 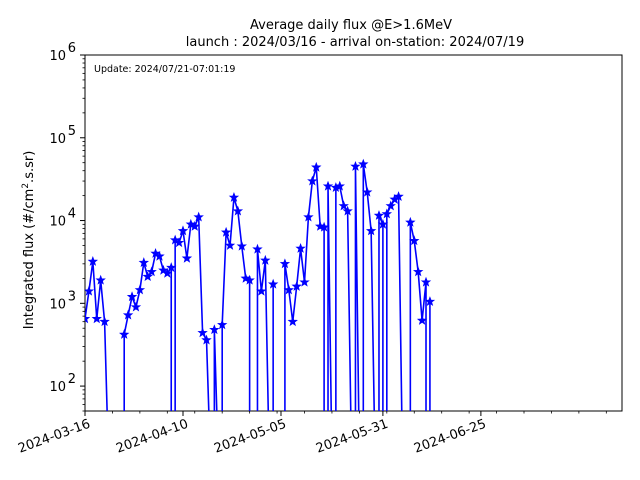 What do you see at coordinates (164, 69) in the screenshot?
I see `update-annotation: Update: 2024/07/21-07:01:19` at bounding box center [164, 69].